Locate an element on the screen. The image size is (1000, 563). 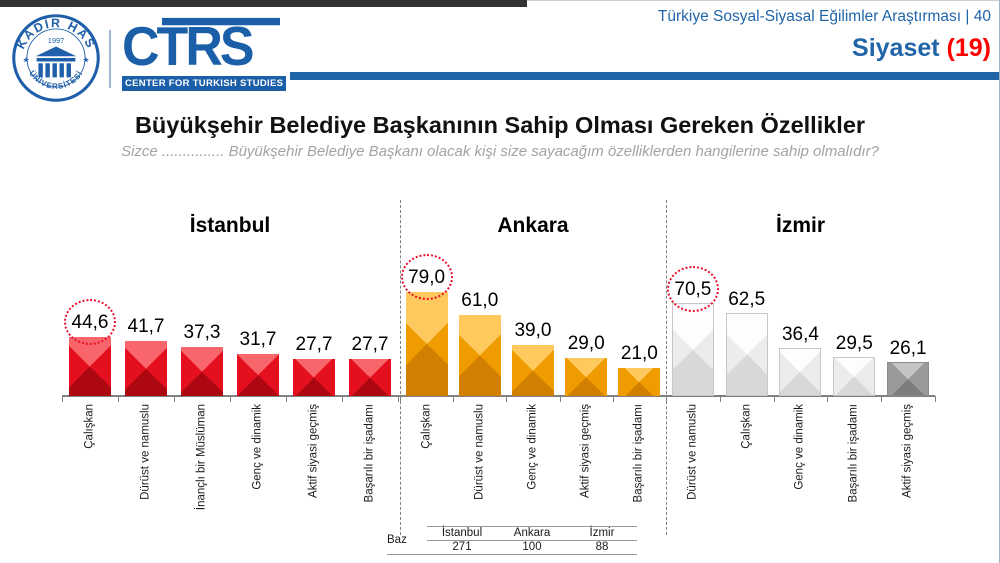
top-dark-bar is located at coordinates (263, 3).